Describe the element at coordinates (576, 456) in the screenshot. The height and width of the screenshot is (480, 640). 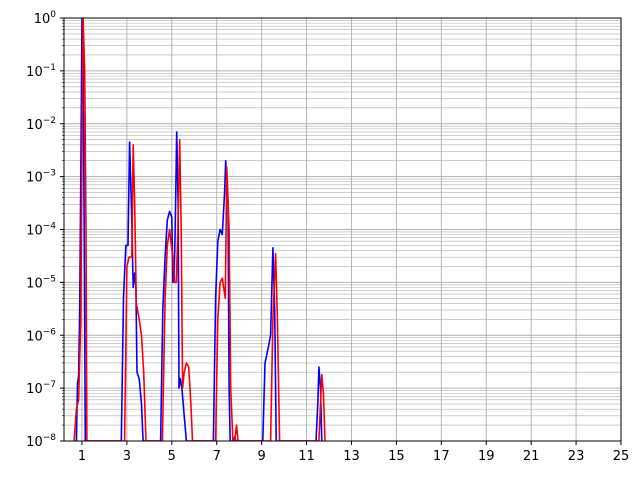
I see `x-tick-label: 23` at that location.